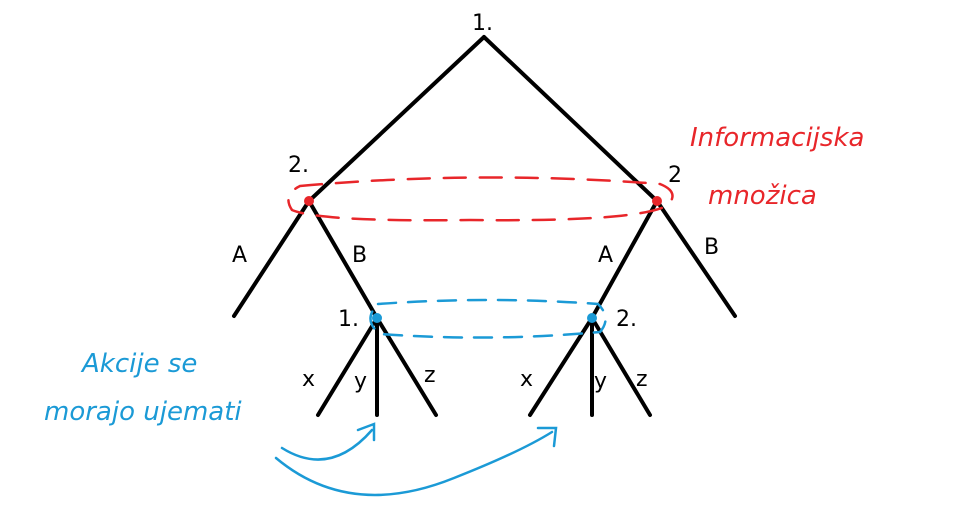 The width and height of the screenshot is (953, 521). What do you see at coordinates (657, 201) in the screenshot?
I see `node-right-red` at bounding box center [657, 201].